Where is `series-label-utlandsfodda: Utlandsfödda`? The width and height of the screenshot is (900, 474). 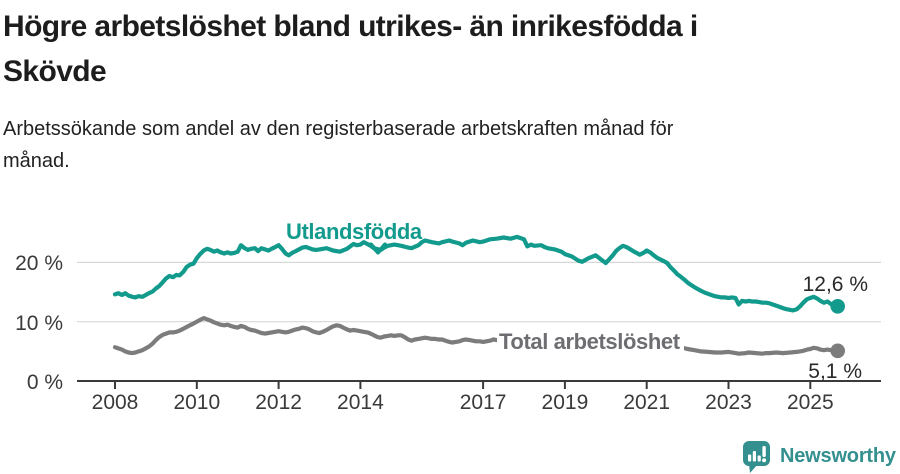 series-label-utlandsfodda: Utlandsfödda is located at coordinates (354, 231).